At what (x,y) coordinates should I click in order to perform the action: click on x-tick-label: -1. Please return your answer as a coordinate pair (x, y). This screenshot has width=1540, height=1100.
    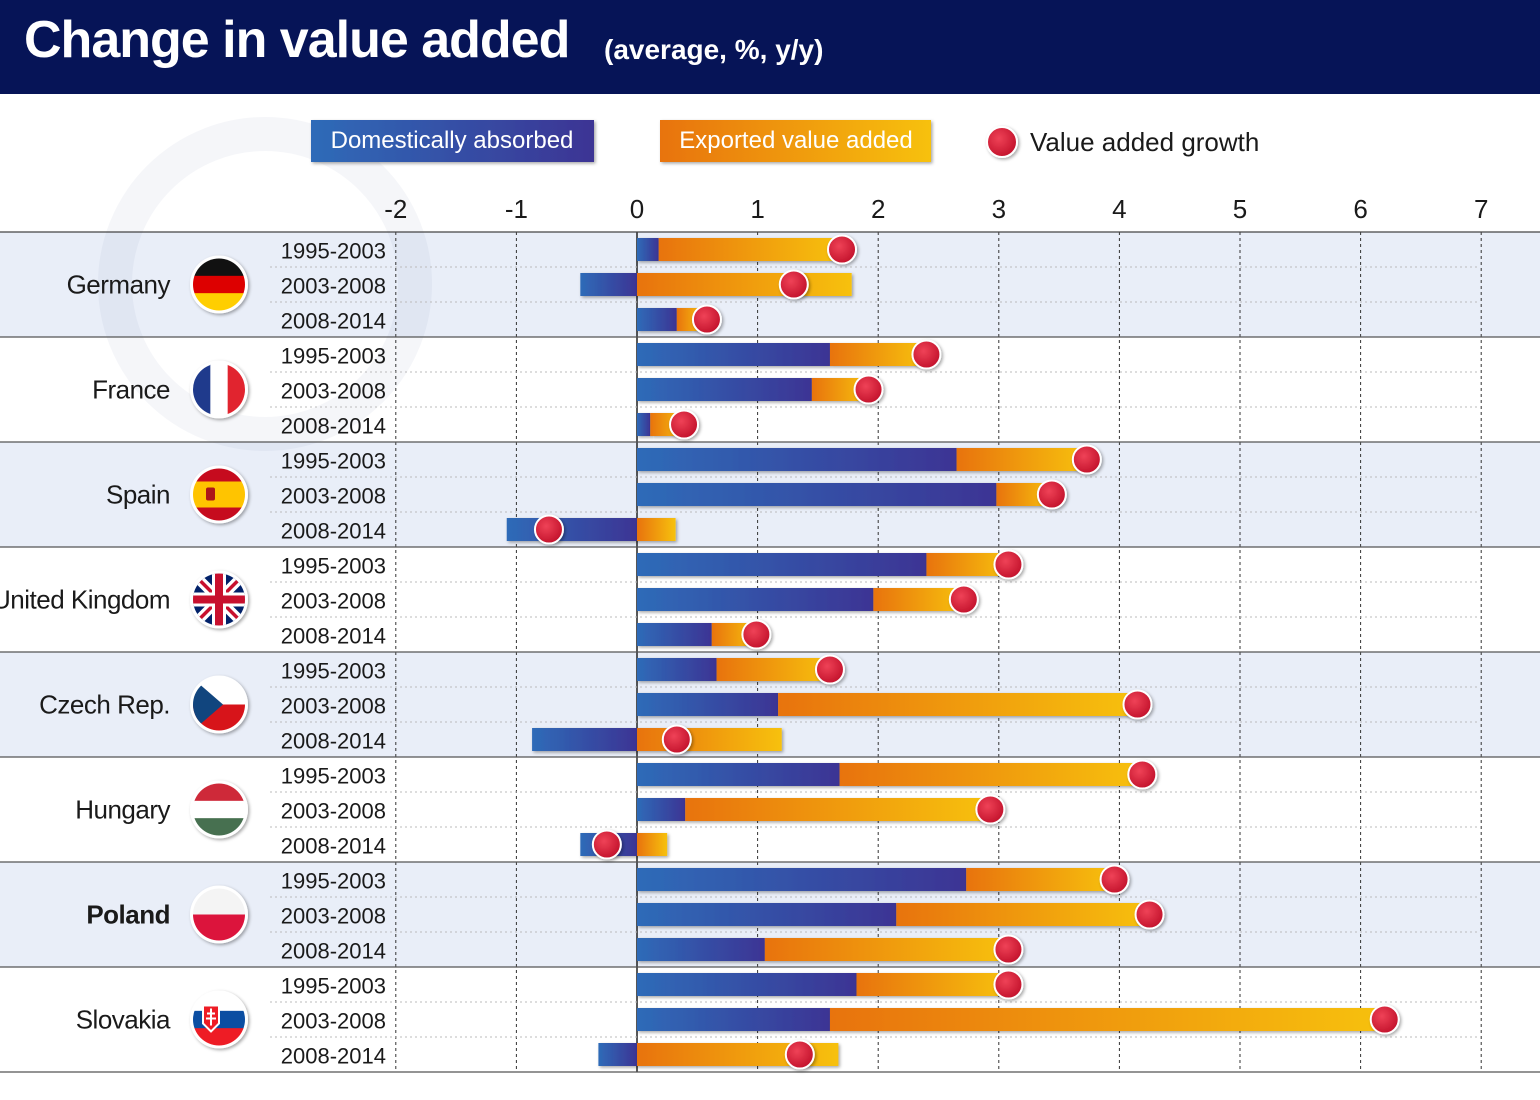
    Looking at the image, I should click on (516, 209).